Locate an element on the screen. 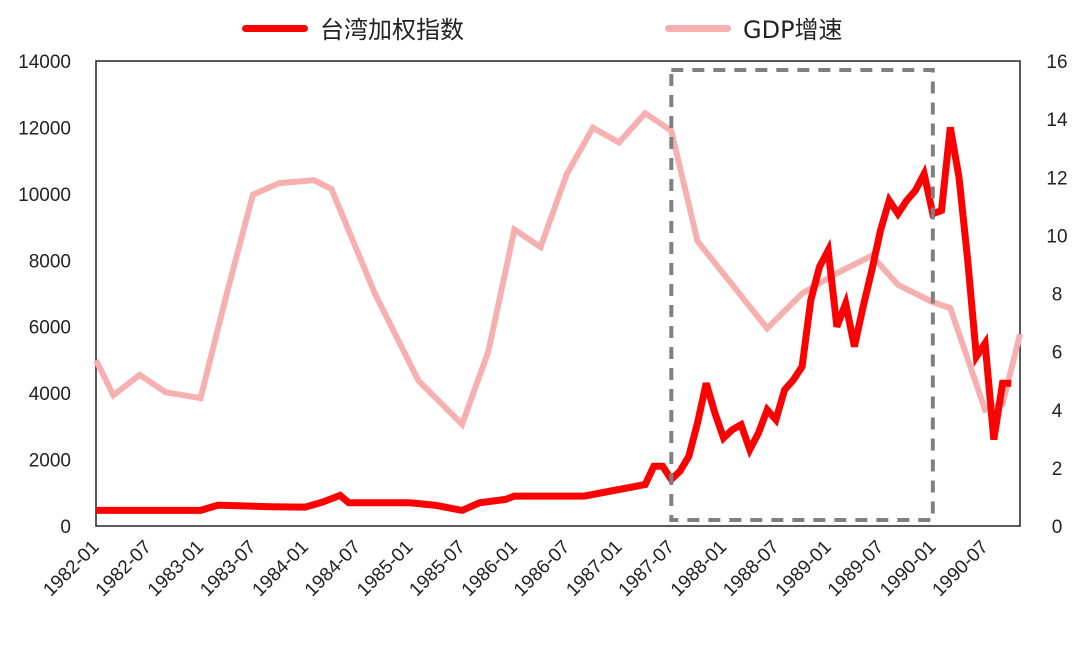  left-tick-label: 14000 is located at coordinates (44, 62).